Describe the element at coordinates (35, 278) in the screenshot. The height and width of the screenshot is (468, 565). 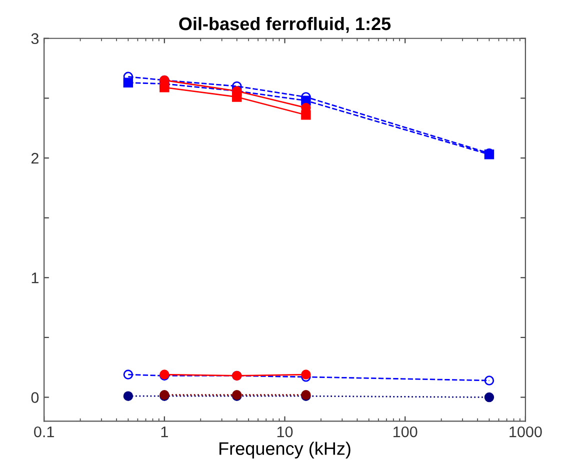
I see `y-tick-label: 1` at that location.